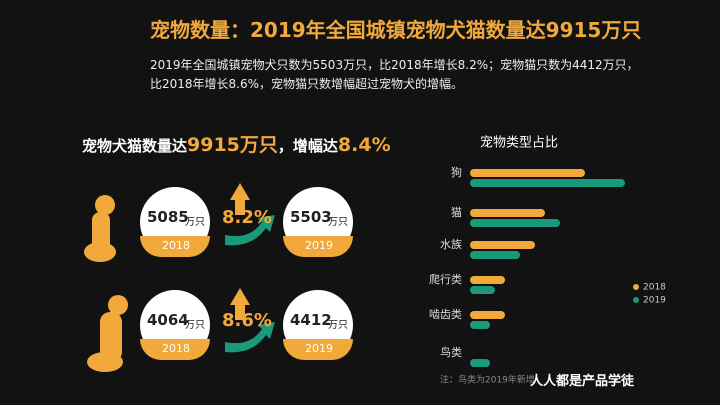 This screenshot has width=720, height=405. What do you see at coordinates (250, 268) in the screenshot?
I see `arrows` at bounding box center [250, 268].